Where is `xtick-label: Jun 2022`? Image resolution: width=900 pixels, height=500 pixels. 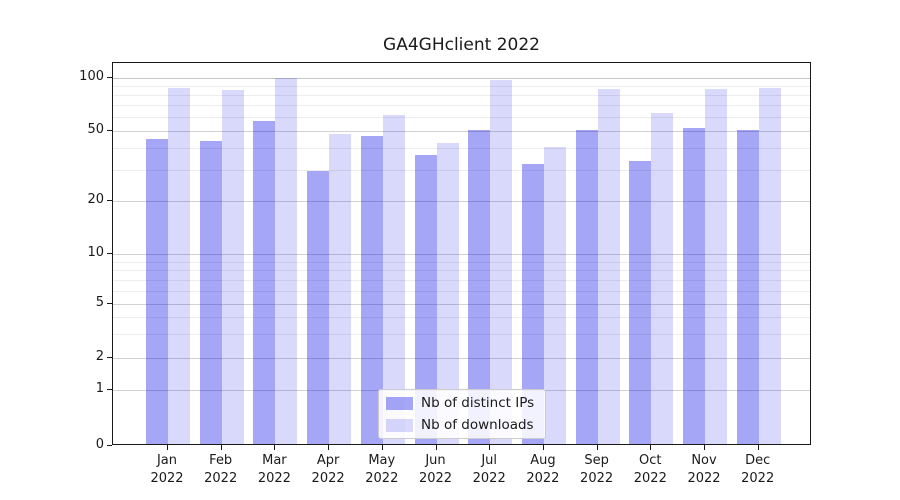
xtick-label: Jun 2022 is located at coordinates (435, 469).